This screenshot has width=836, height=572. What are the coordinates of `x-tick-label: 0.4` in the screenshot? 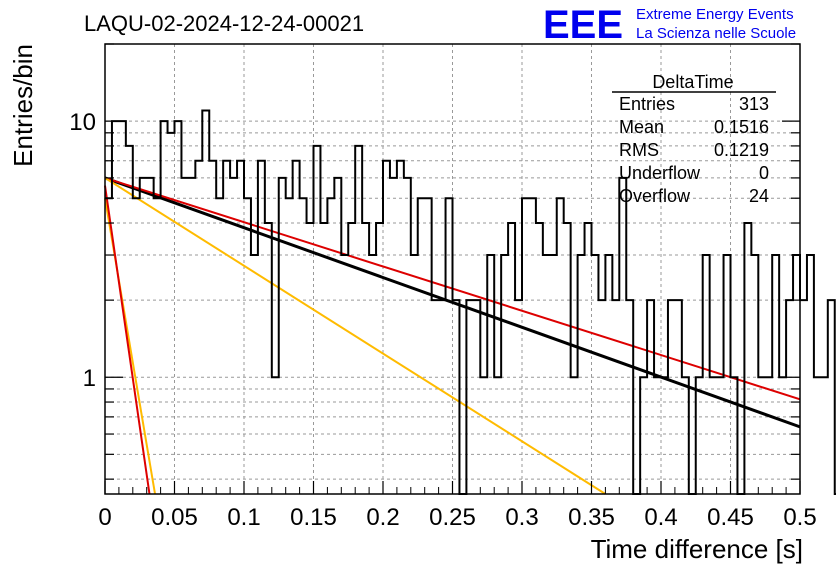 It's located at (660, 517).